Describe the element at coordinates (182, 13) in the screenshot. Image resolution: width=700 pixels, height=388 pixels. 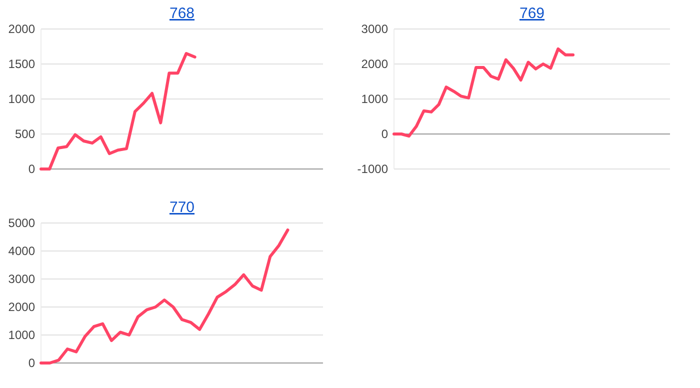
I see `chart-title: 768` at that location.